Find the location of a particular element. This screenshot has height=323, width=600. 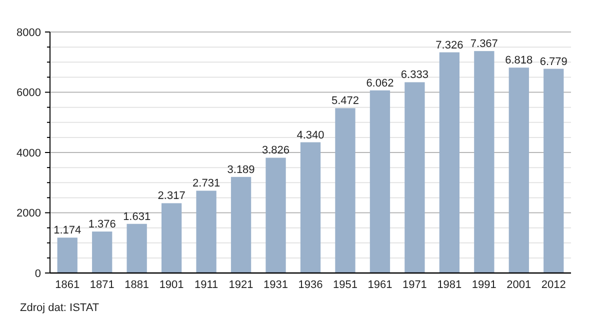

x-tick-label: 1881 is located at coordinates (137, 285).